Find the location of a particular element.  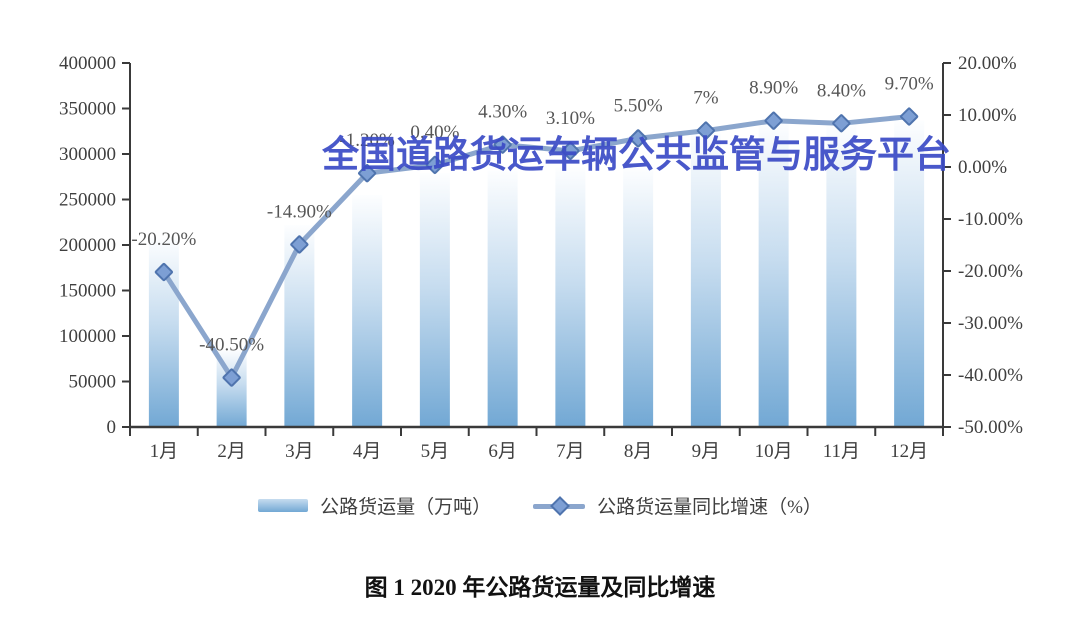

growth-marker-7月 is located at coordinates (570, 150).